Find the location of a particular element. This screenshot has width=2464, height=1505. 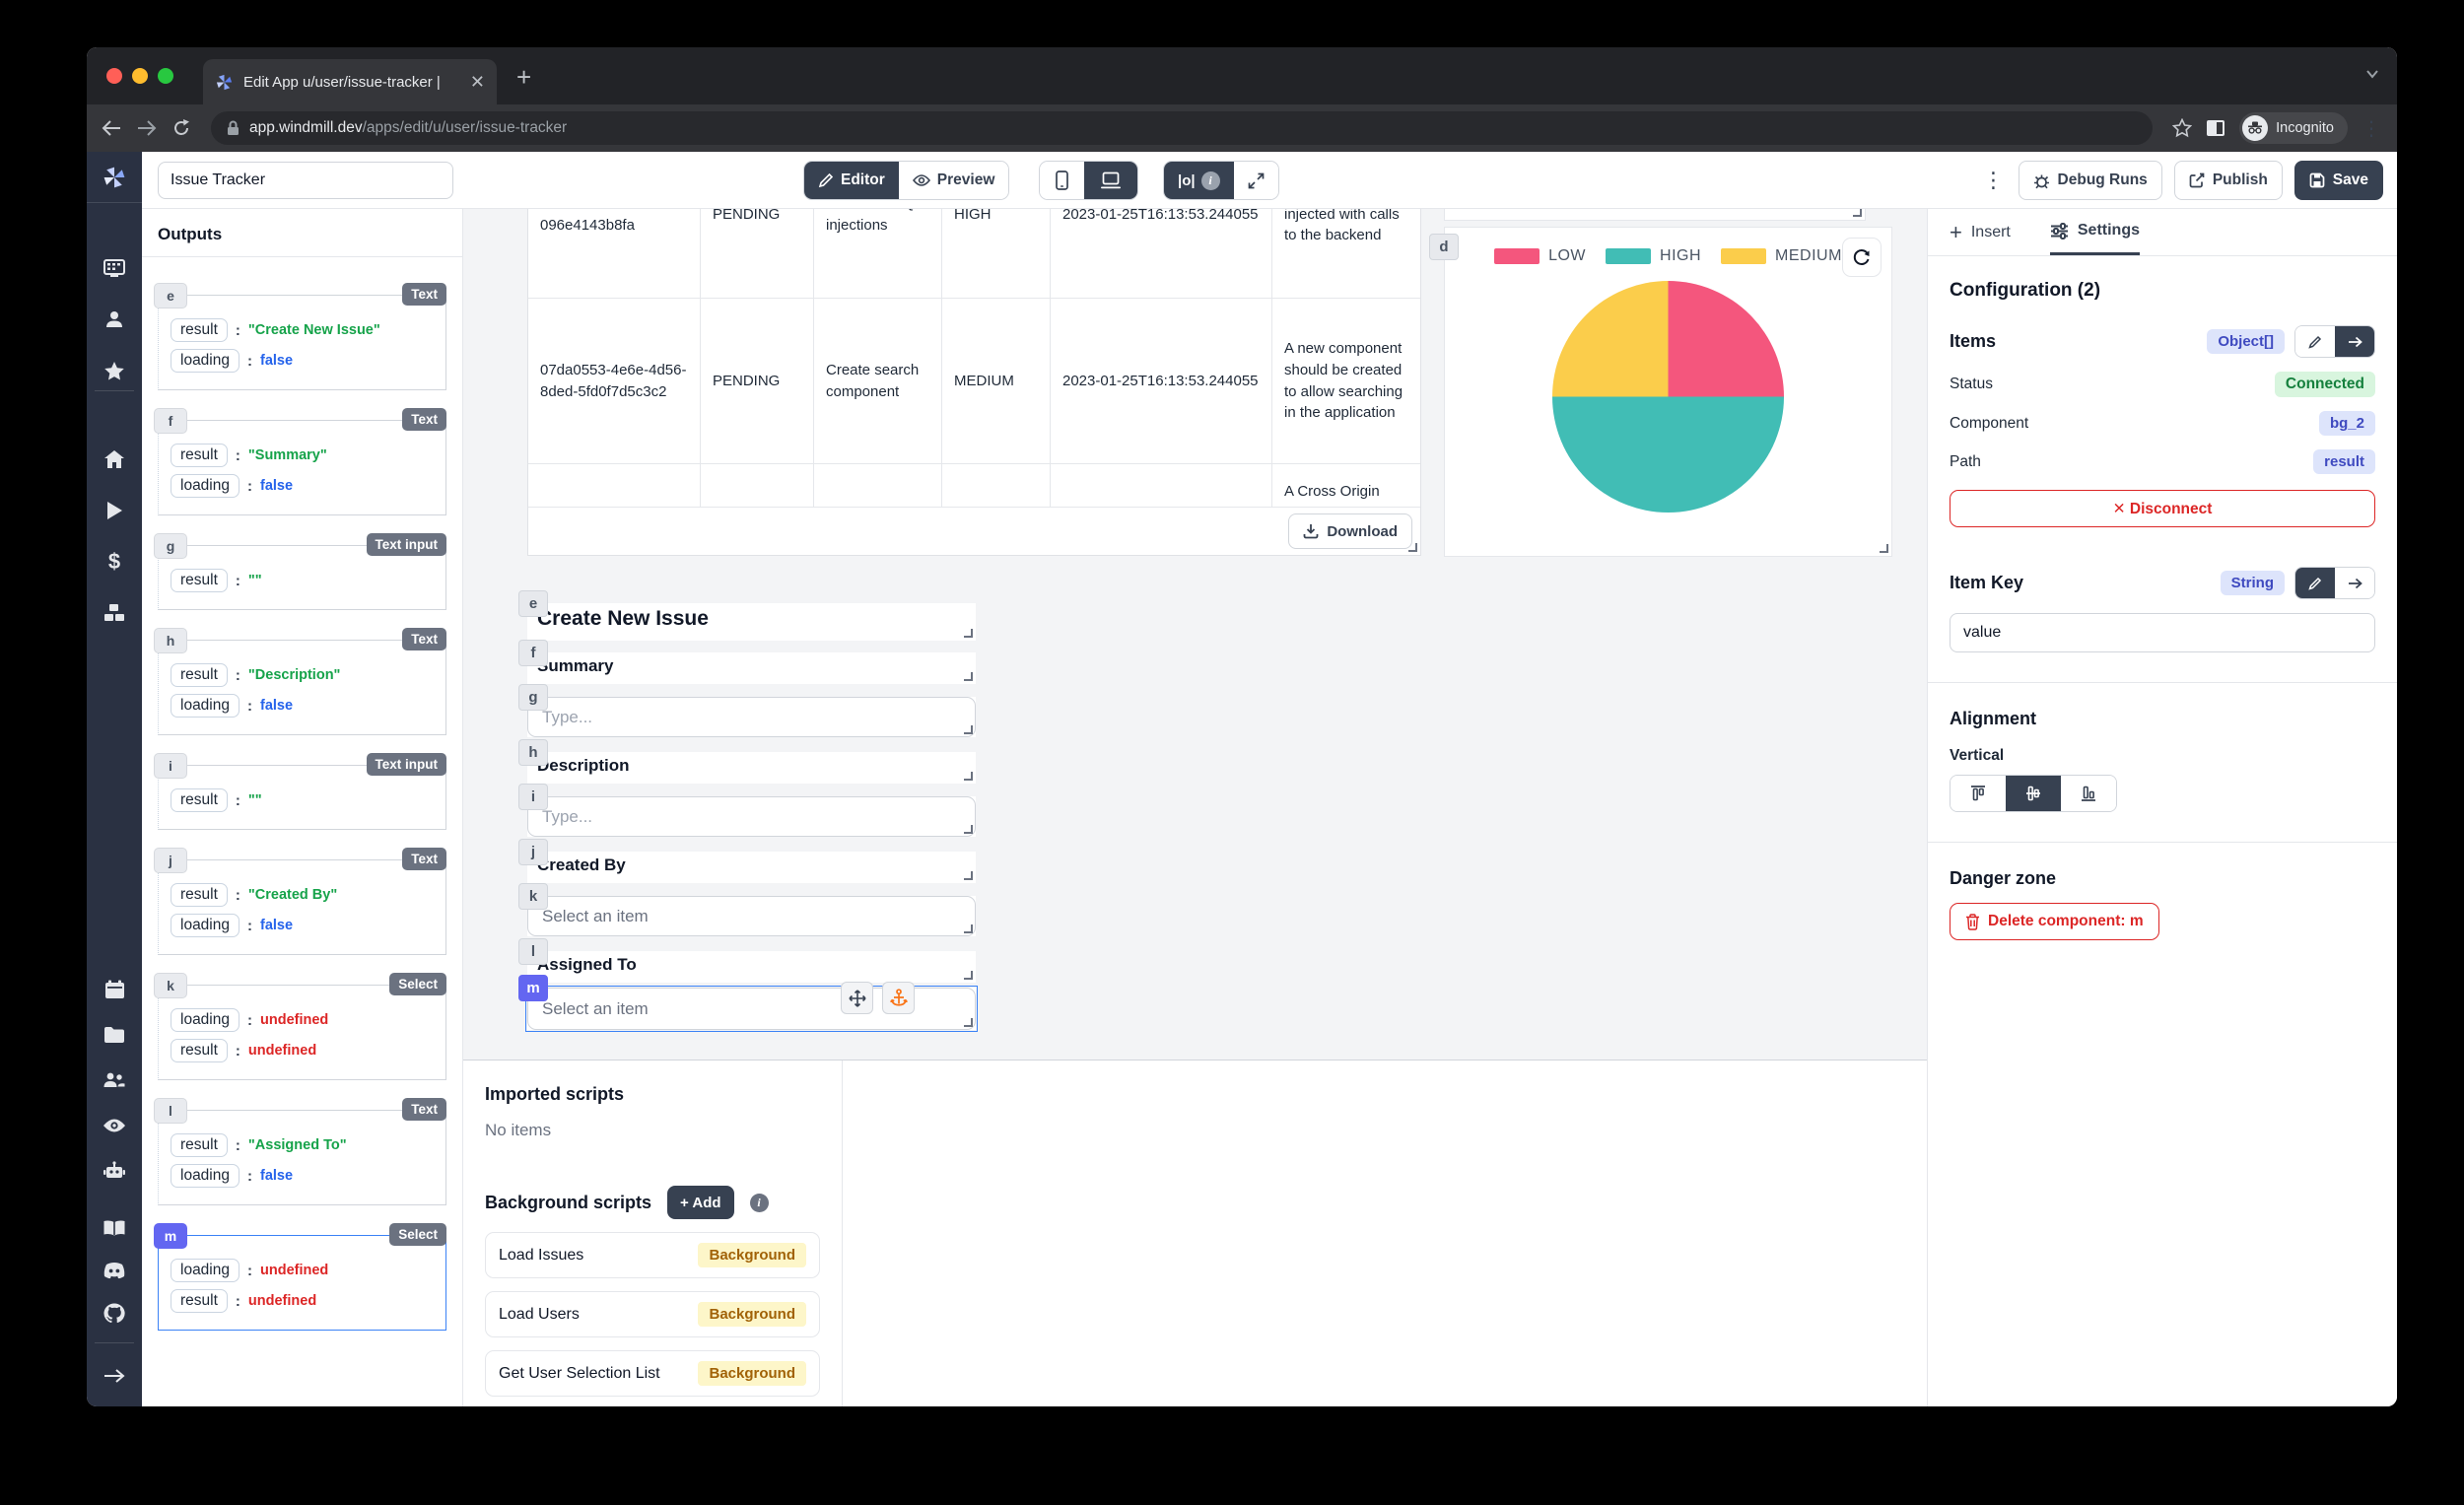

new-tab-button: + is located at coordinates (524, 77).